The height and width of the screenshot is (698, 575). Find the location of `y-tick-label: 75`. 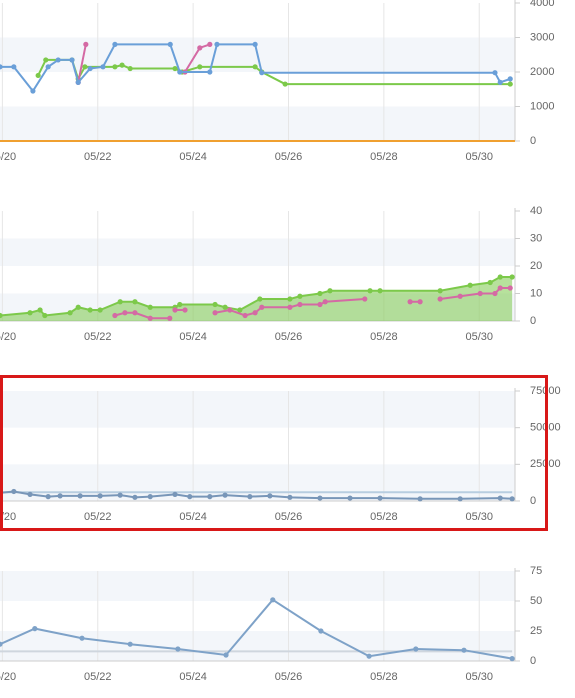

y-tick-label: 75 is located at coordinates (536, 571).